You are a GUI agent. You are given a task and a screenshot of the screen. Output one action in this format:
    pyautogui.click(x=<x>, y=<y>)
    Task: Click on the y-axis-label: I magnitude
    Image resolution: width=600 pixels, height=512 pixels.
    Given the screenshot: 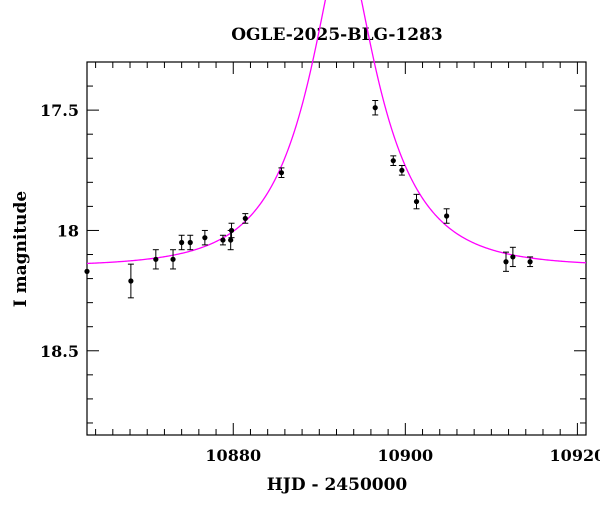 What is the action you would take?
    pyautogui.click(x=21, y=249)
    